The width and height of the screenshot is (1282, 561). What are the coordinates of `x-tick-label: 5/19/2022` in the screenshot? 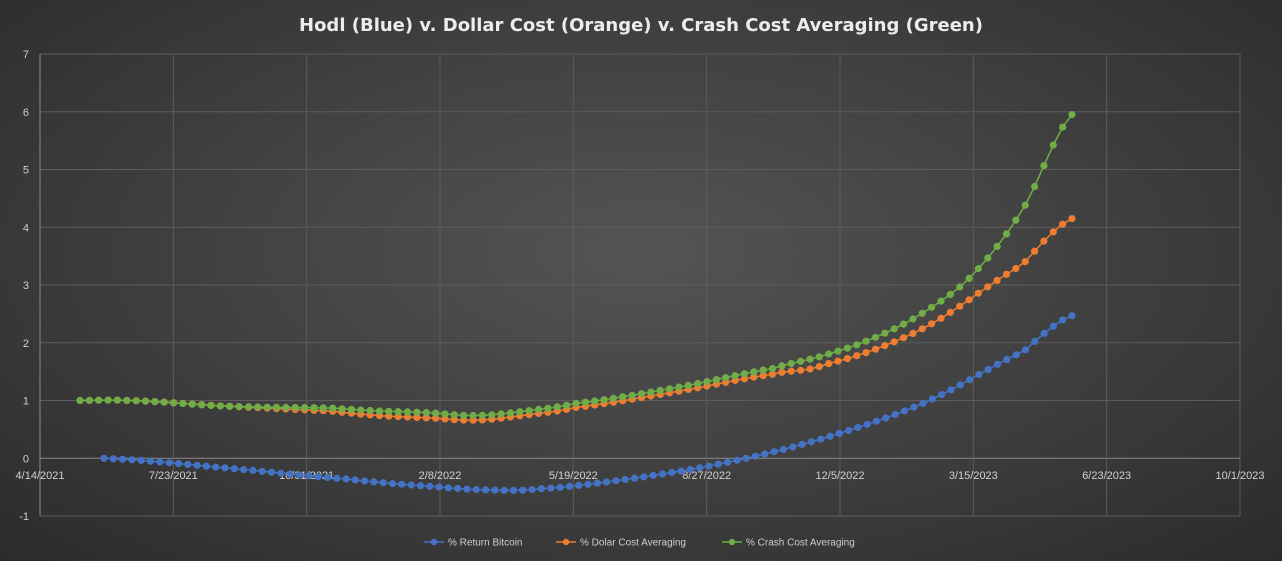 It's located at (573, 476).